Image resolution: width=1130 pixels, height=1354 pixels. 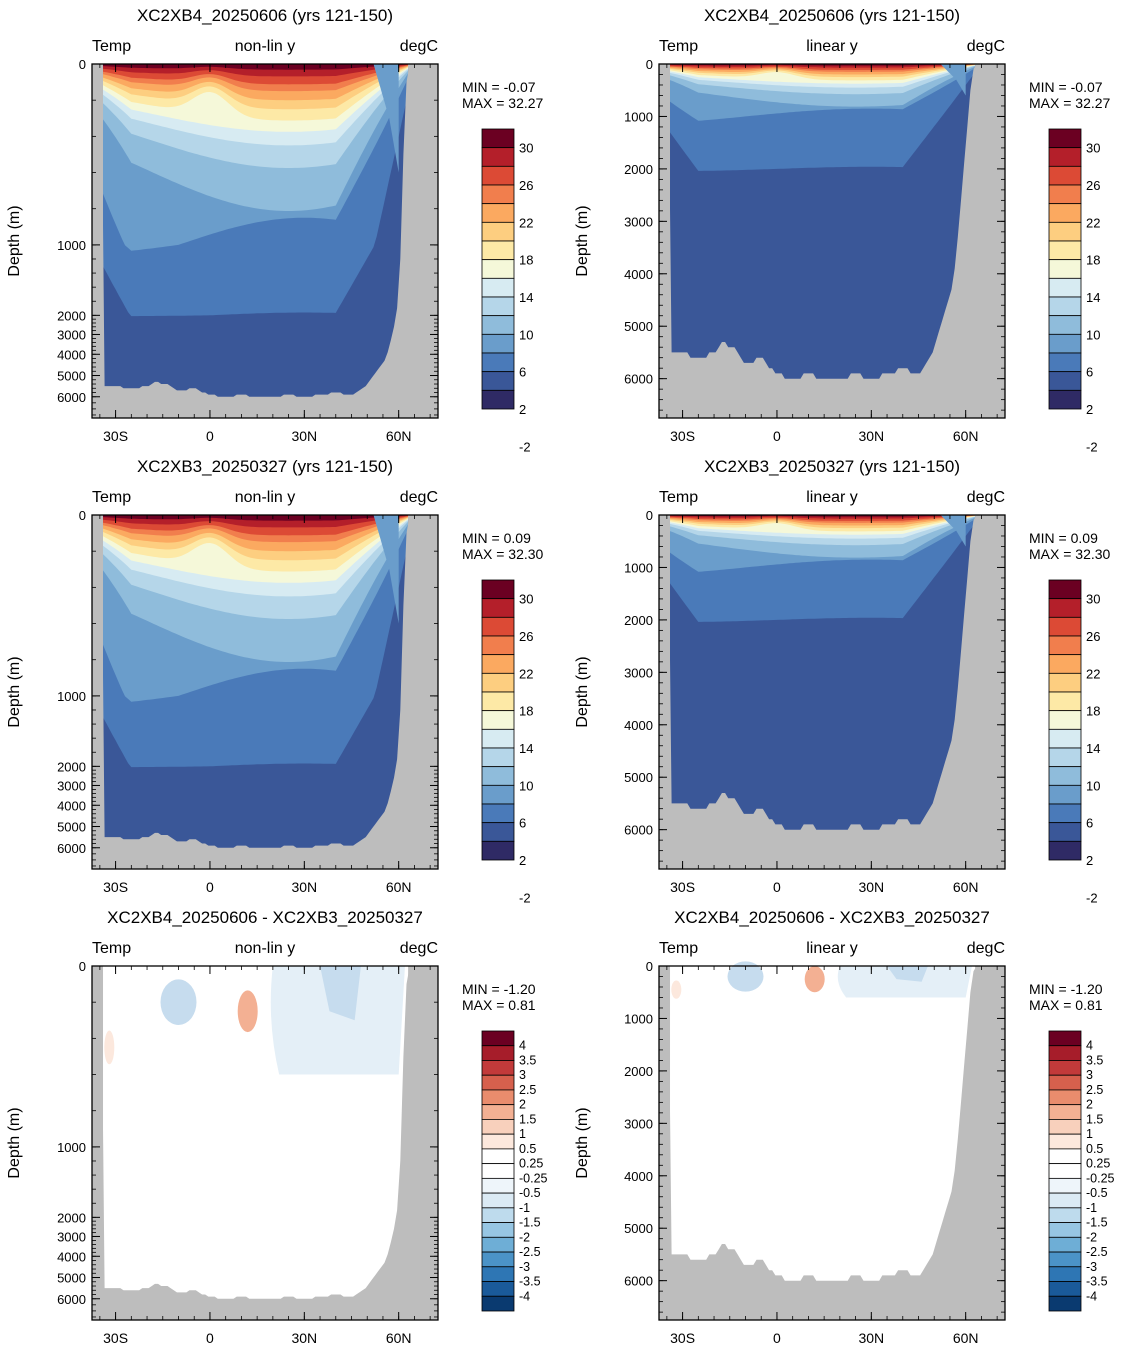 What do you see at coordinates (1093, 785) in the screenshot?
I see `colorbar-label: 10` at bounding box center [1093, 785].